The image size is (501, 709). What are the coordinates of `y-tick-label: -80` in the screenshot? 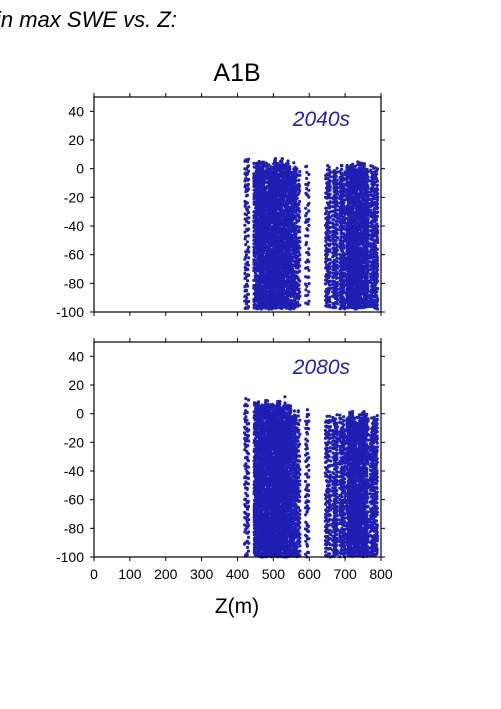 It's located at (74, 283).